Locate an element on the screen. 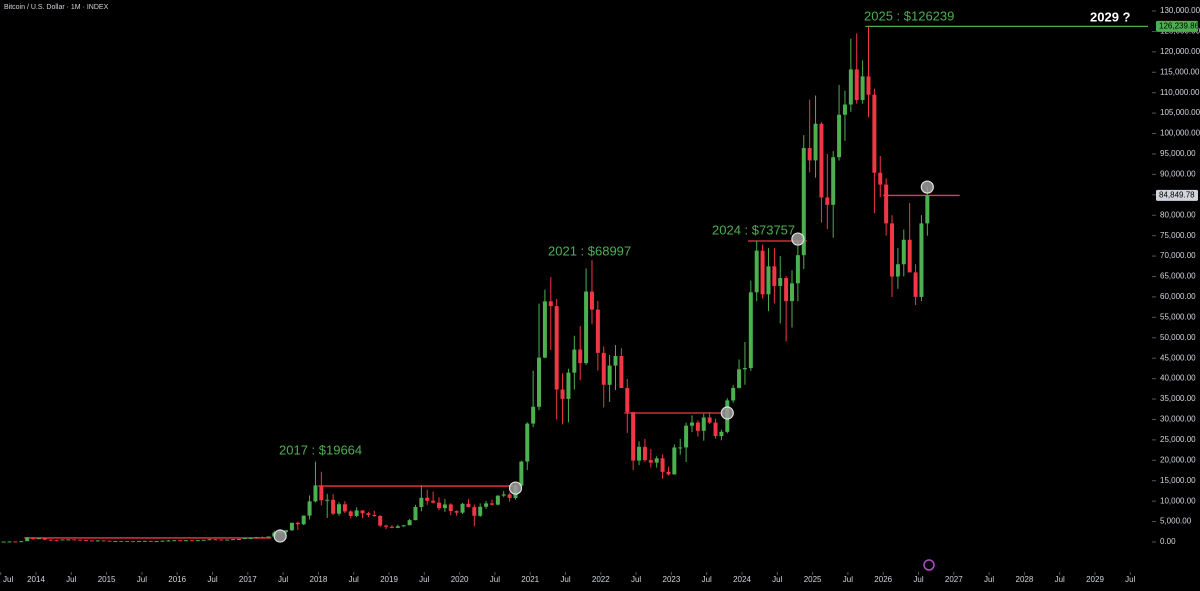 Image resolution: width=1200 pixels, height=591 pixels. annotation: 2017 : $19664 is located at coordinates (320, 449).